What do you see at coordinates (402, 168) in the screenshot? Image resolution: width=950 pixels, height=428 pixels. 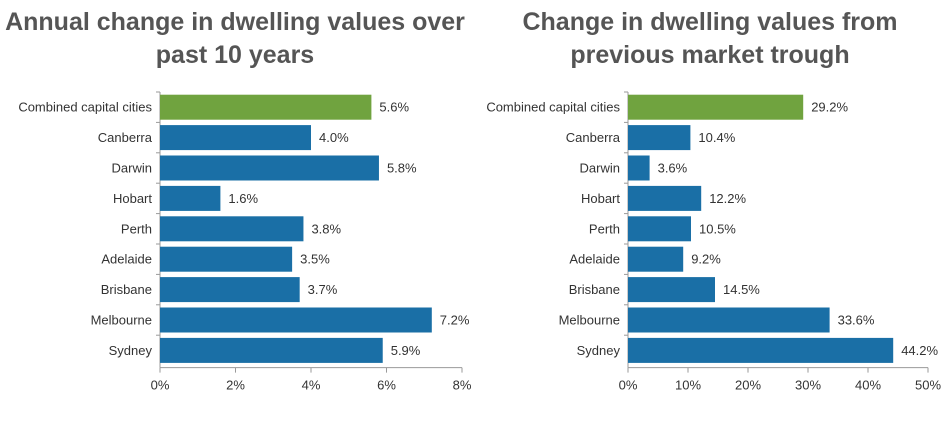 I see `data-label-left: 5.8%` at bounding box center [402, 168].